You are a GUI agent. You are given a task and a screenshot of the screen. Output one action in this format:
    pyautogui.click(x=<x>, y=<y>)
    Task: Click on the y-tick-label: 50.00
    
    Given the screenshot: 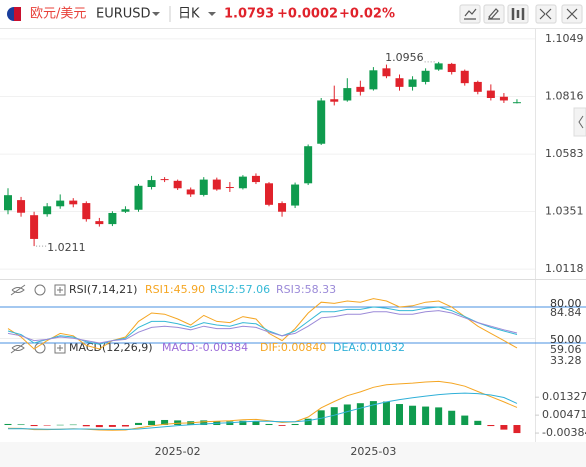 What is the action you would take?
    pyautogui.click(x=566, y=339)
    